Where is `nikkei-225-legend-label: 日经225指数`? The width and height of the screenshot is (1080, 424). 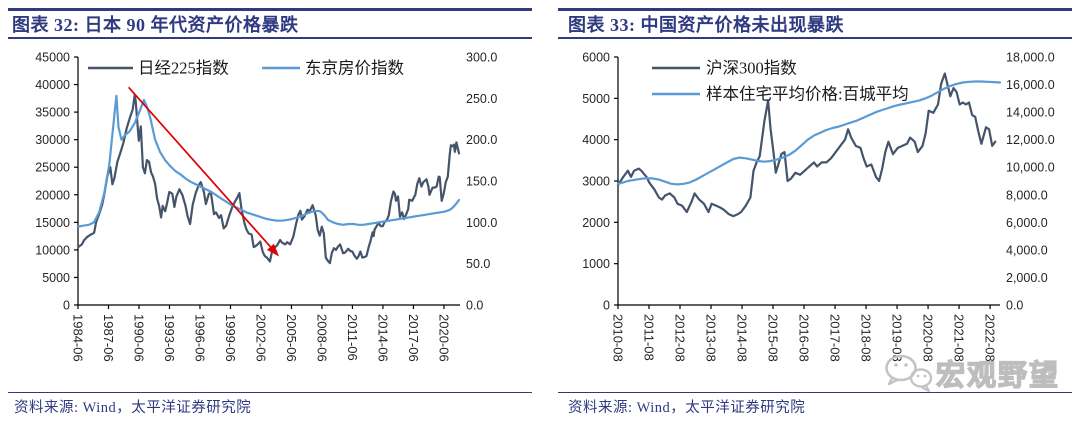 nikkei-225-legend-label: 日经225指数 is located at coordinates (183, 68).